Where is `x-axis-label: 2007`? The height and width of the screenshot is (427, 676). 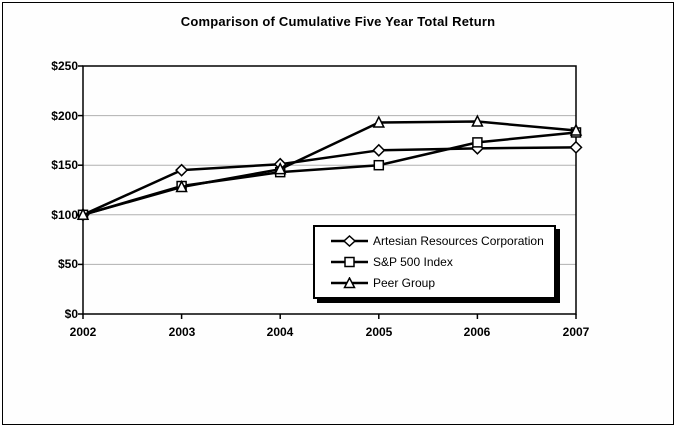
x-axis-label: 2007 is located at coordinates (576, 332).